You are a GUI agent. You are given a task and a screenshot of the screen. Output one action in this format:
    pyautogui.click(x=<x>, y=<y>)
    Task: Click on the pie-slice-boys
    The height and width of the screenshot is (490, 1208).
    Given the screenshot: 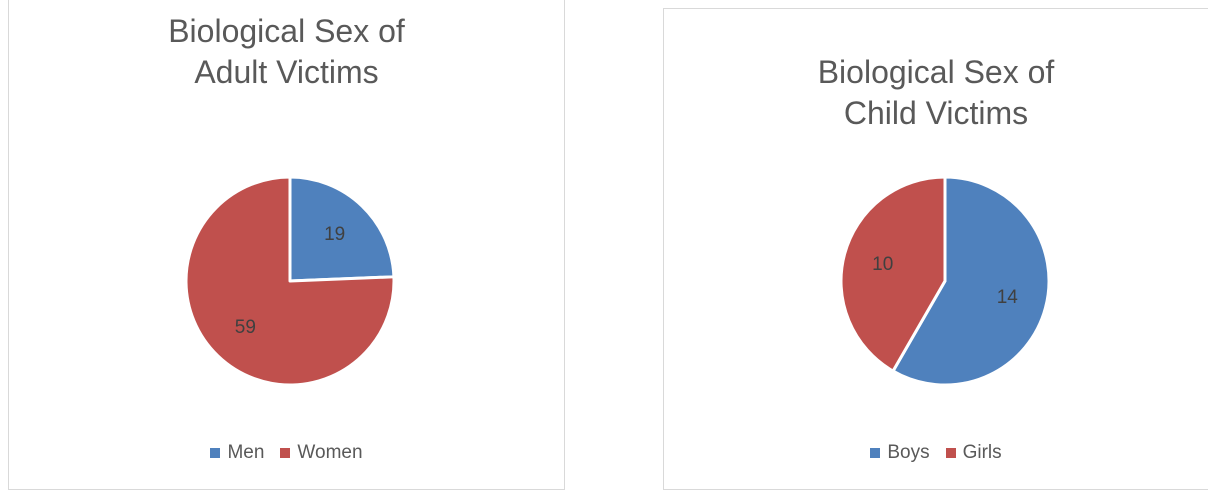 What is the action you would take?
    pyautogui.click(x=971, y=281)
    